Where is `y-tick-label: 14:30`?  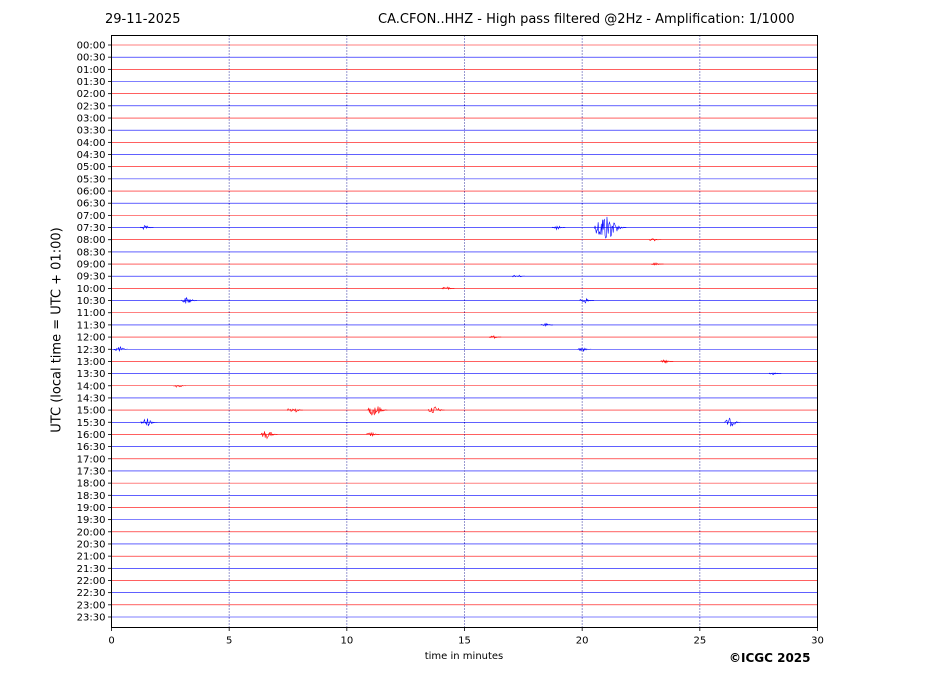 y-tick-label: 14:30 is located at coordinates (91, 398).